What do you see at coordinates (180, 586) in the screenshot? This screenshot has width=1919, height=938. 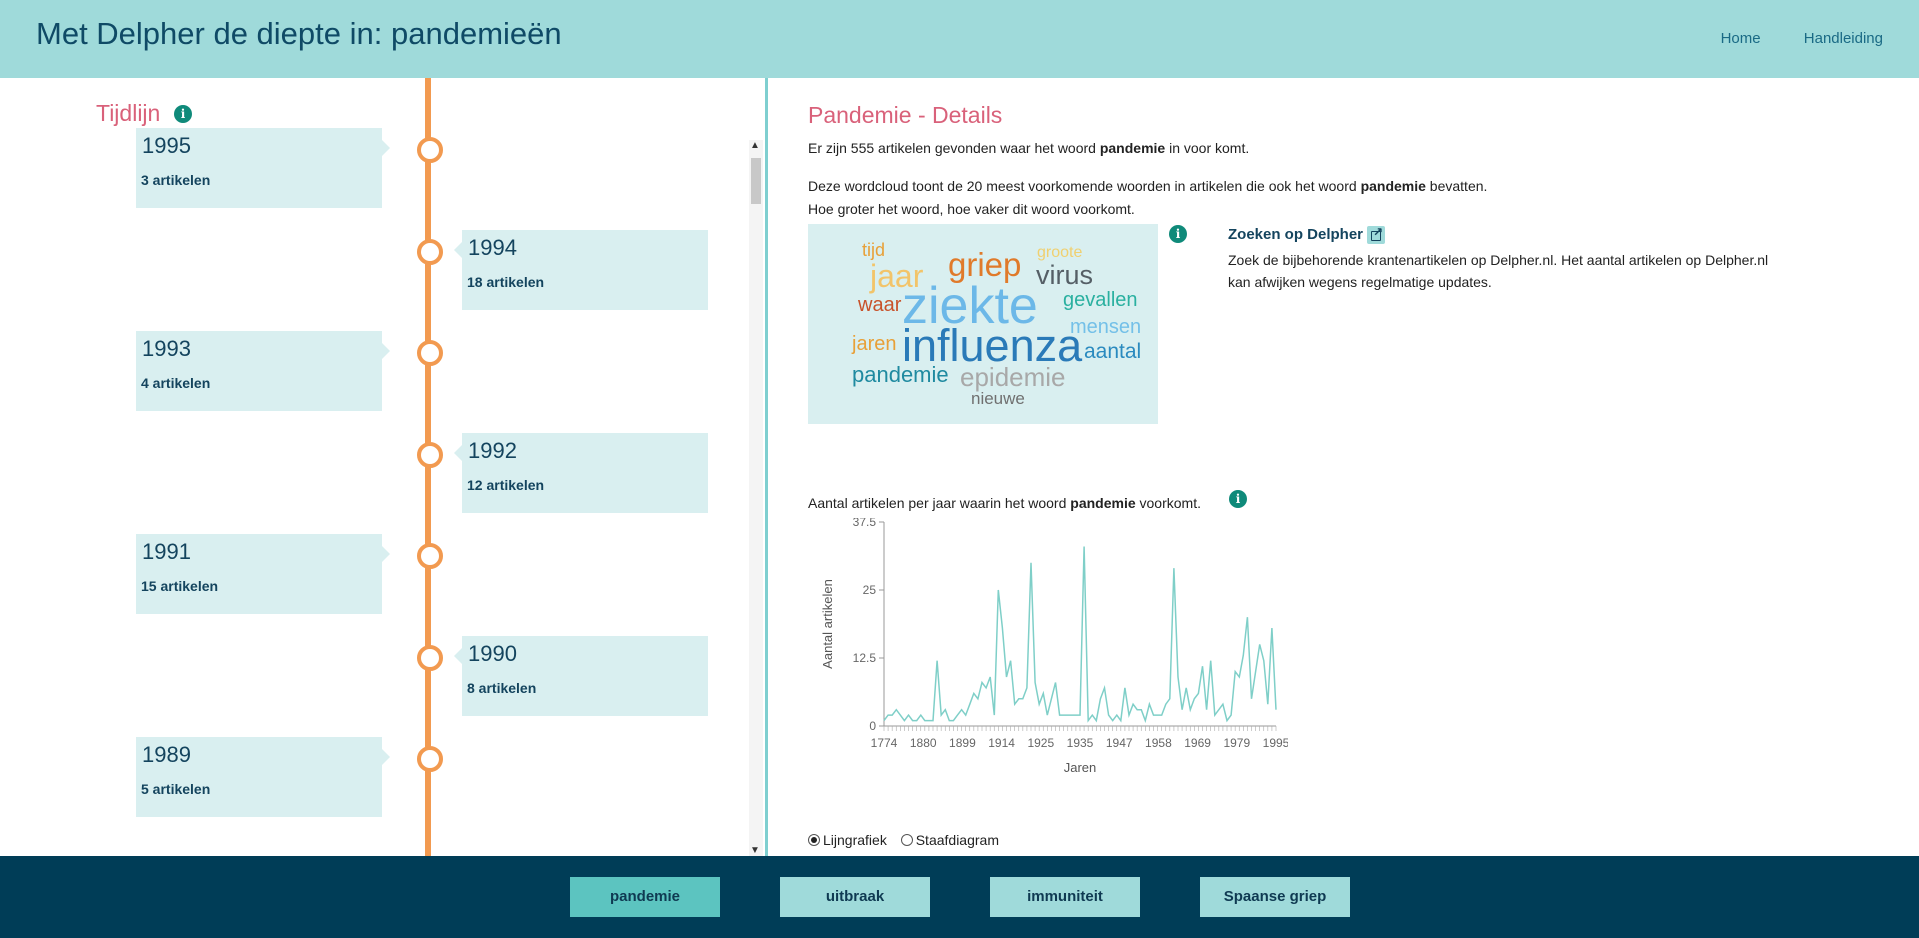 I see `timeline-count: 15 artikelen` at bounding box center [180, 586].